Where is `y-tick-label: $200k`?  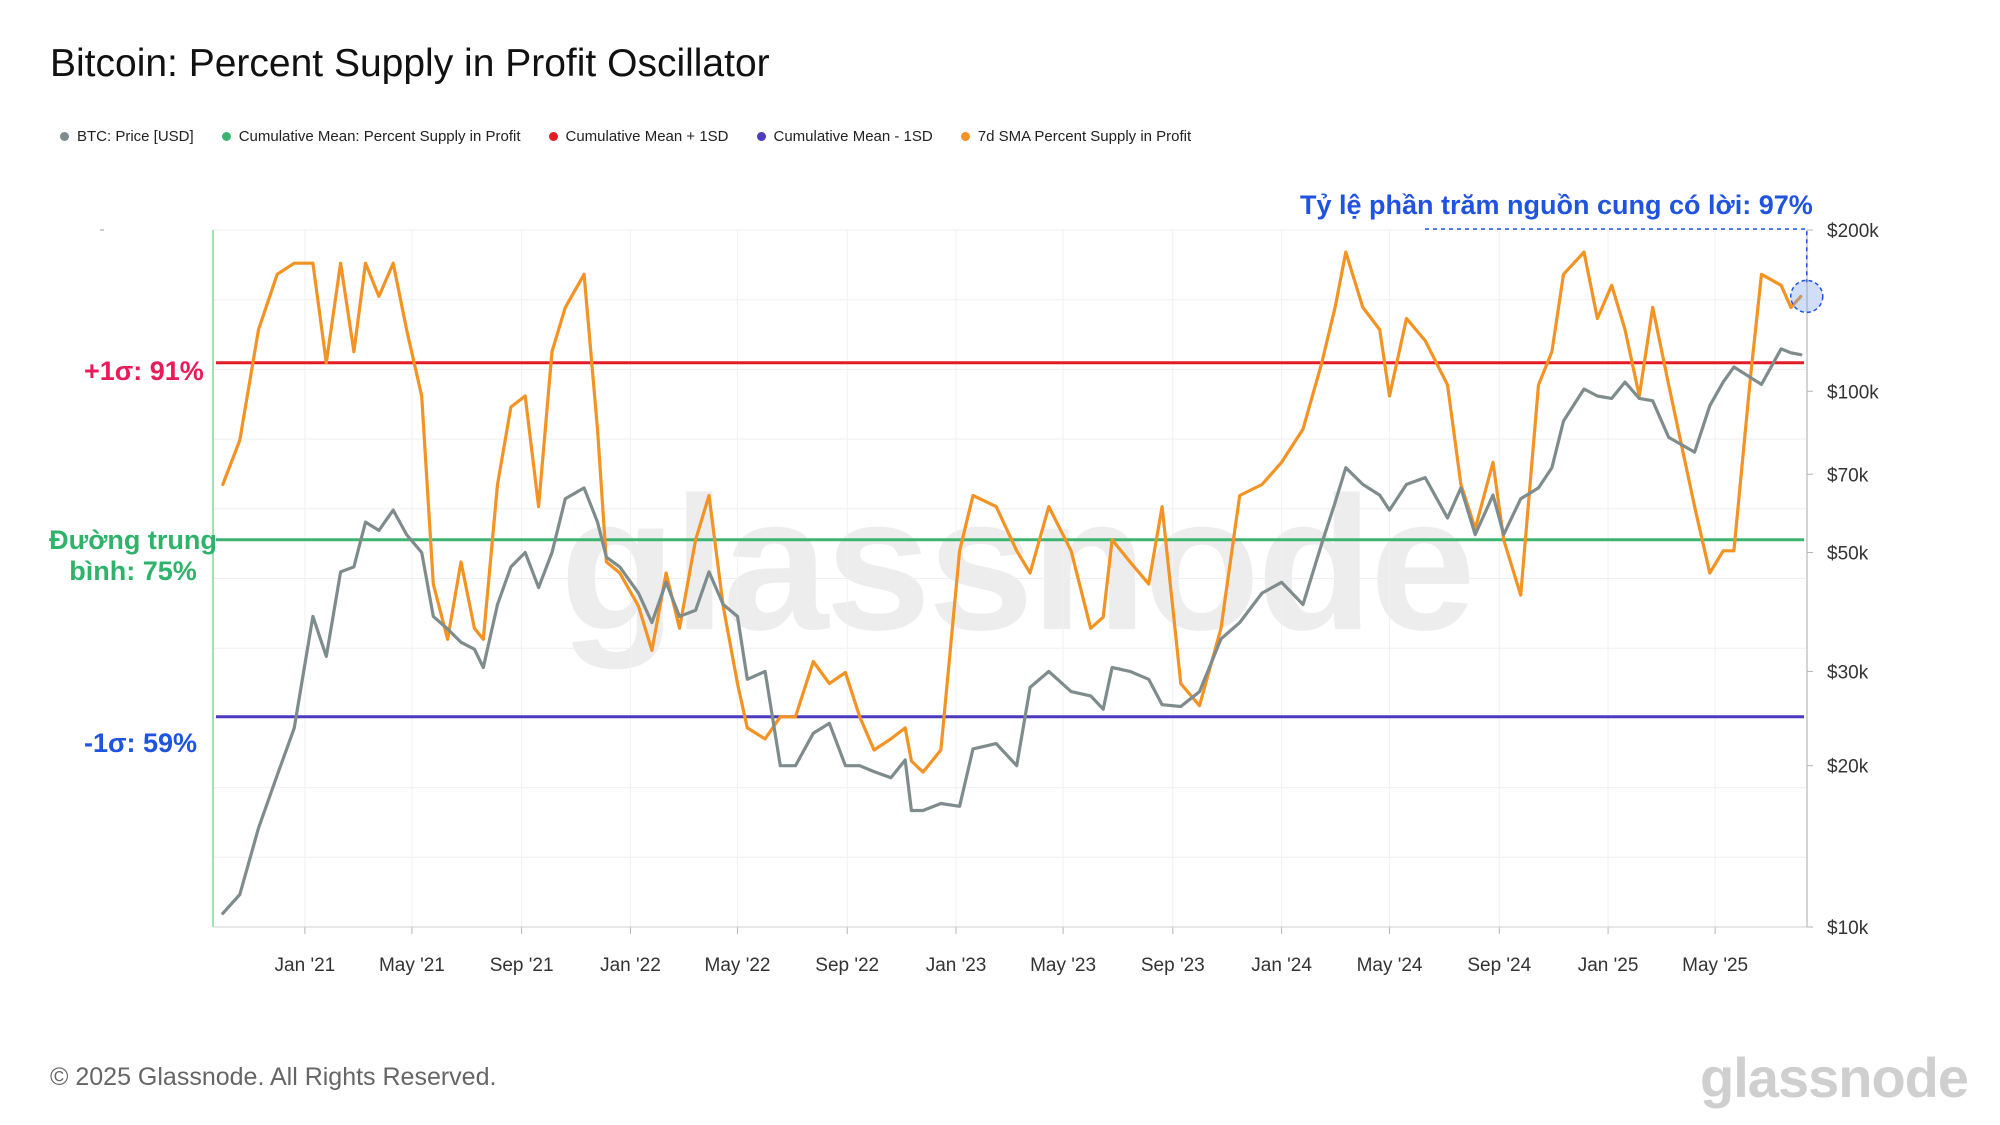 y-tick-label: $200k is located at coordinates (1853, 231).